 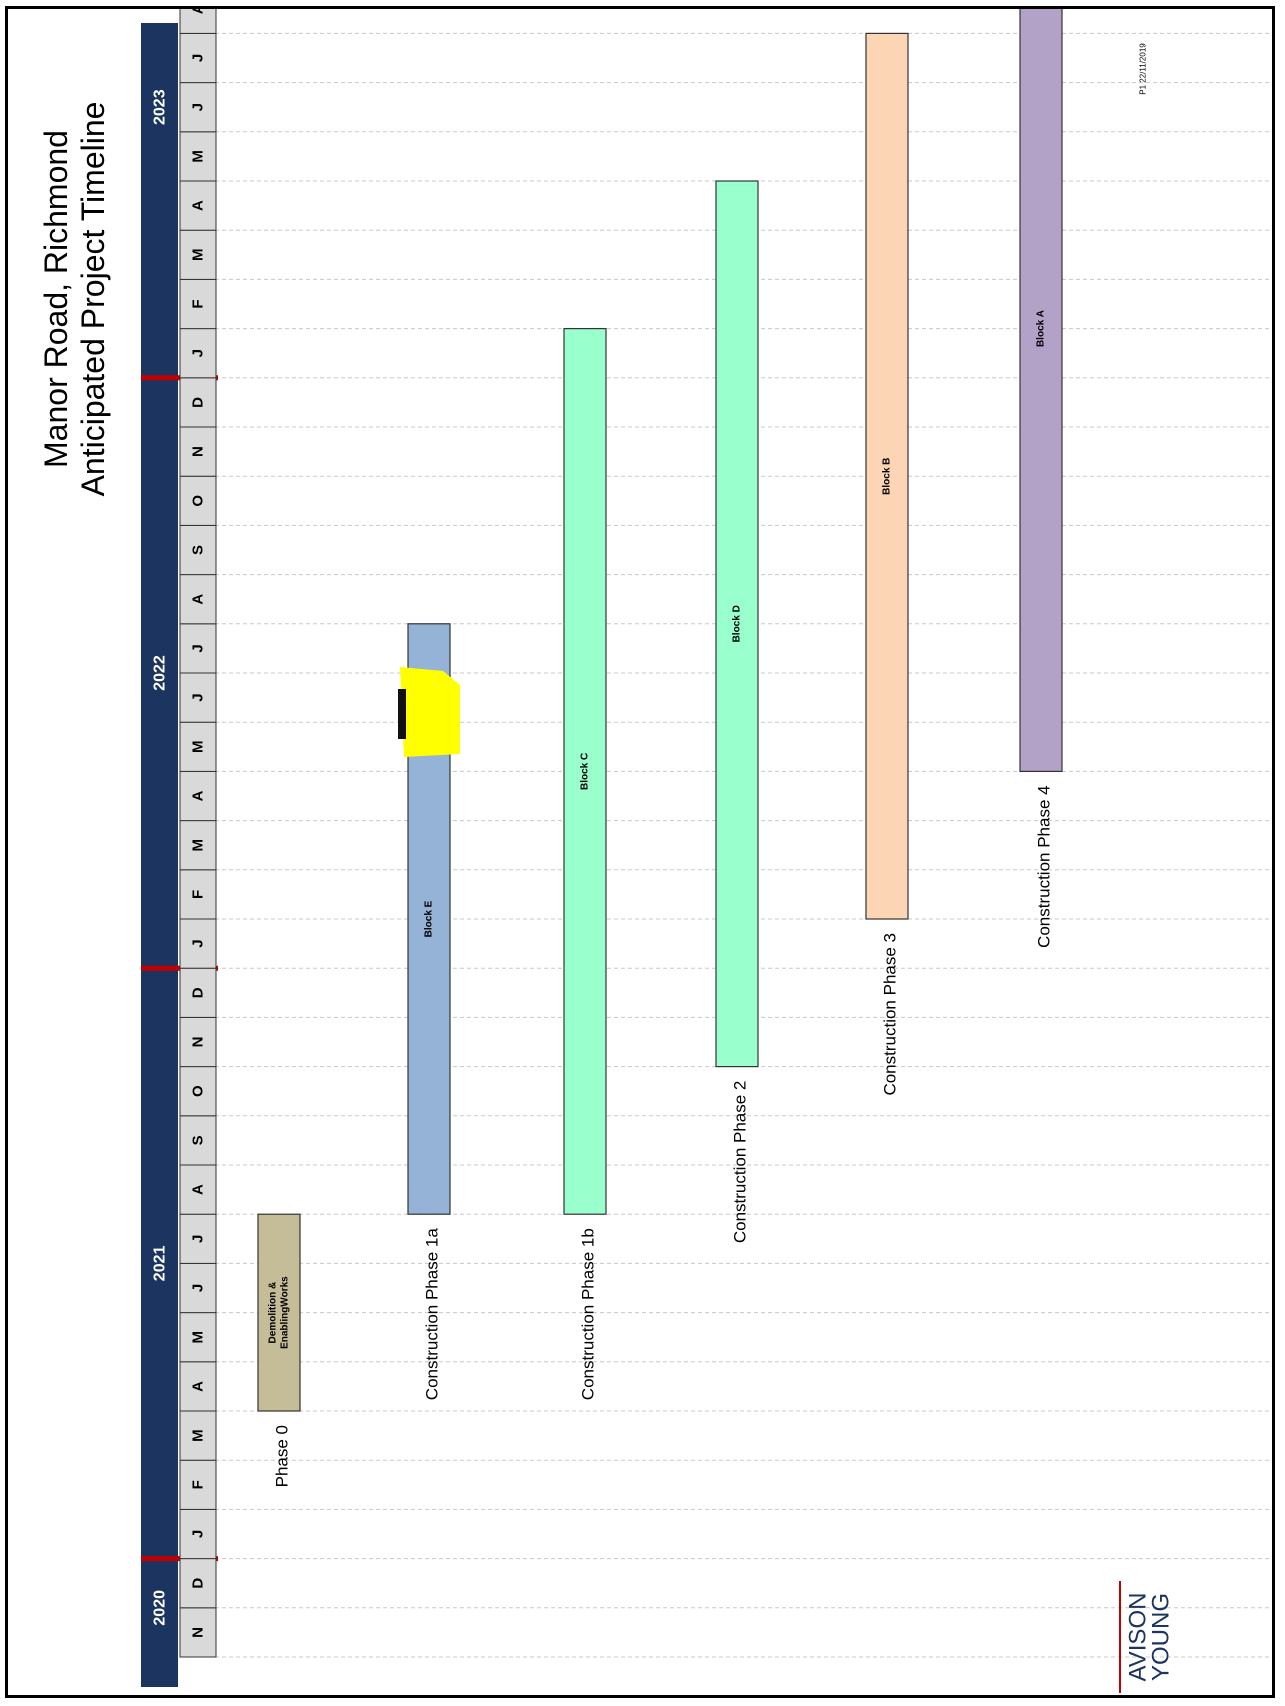 What do you see at coordinates (273, 1313) in the screenshot?
I see `bar-label: Demolition &` at bounding box center [273, 1313].